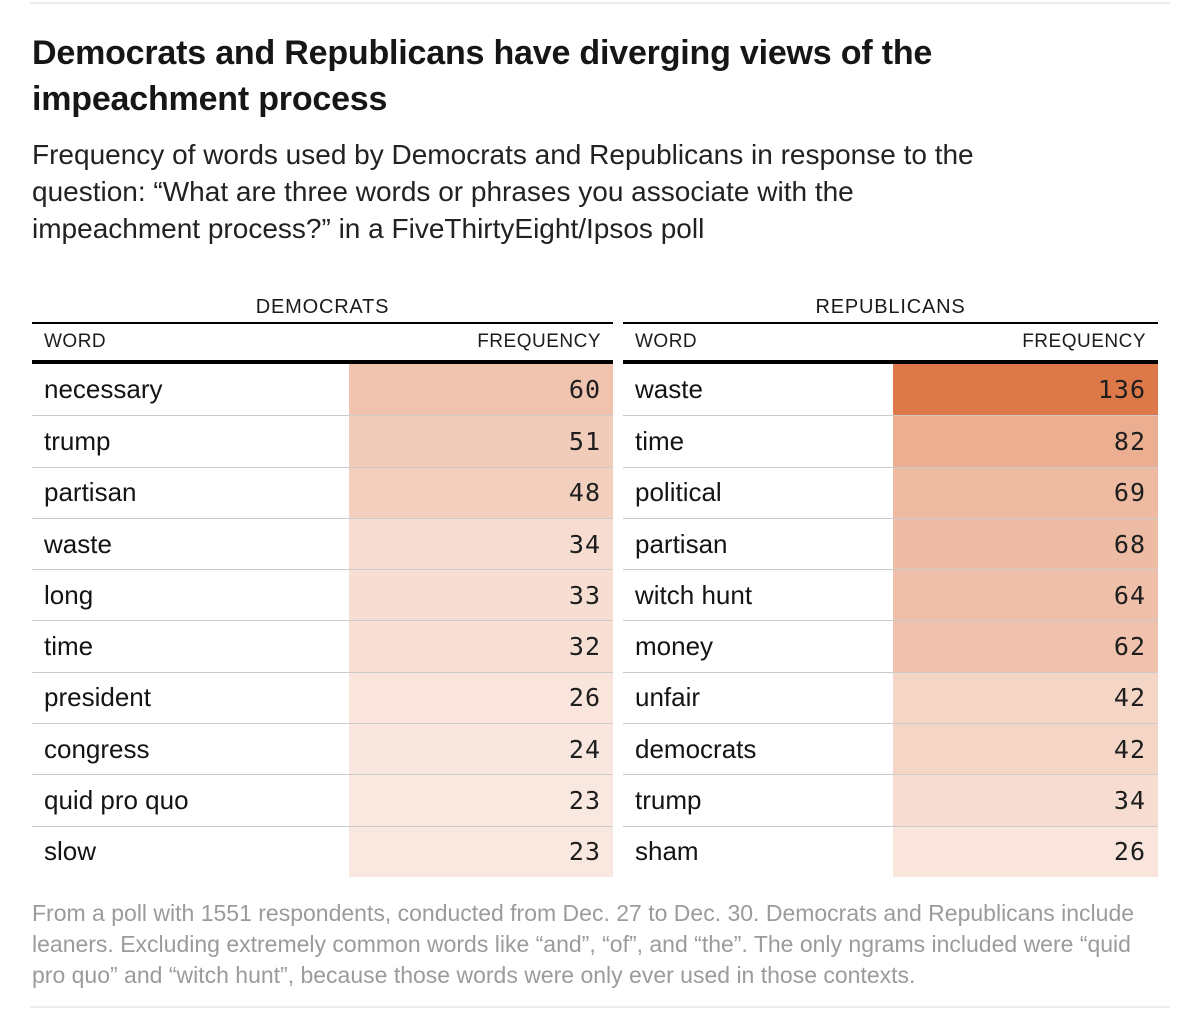  Describe the element at coordinates (70, 851) in the screenshot. I see `word-cell: slow` at that location.